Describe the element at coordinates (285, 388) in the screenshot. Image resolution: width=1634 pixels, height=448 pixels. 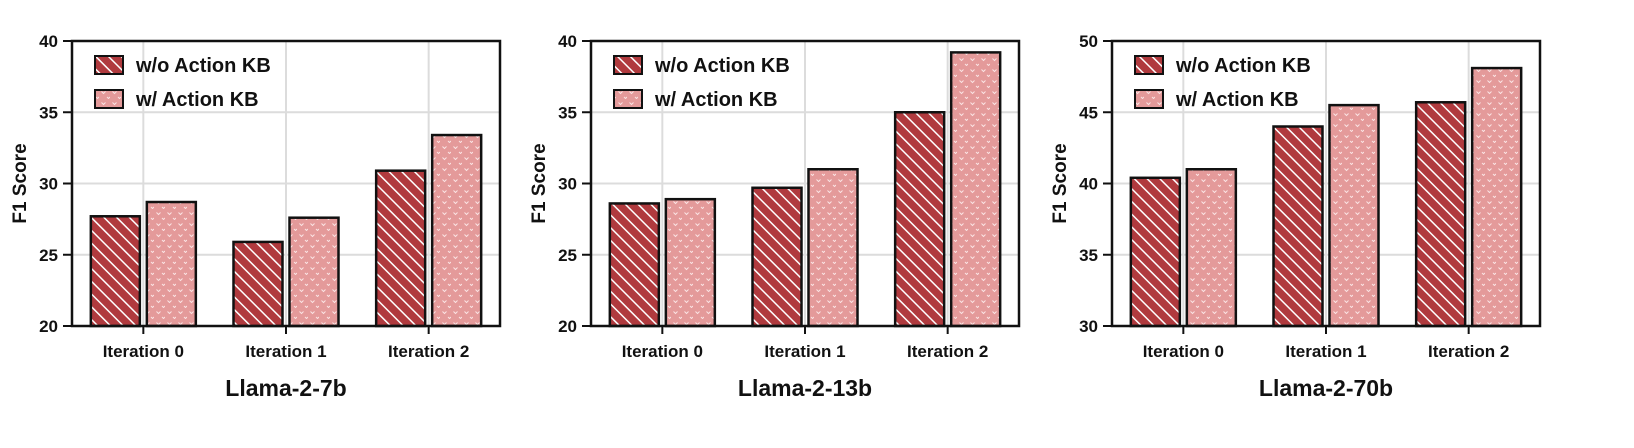
I see `chart-title: Llama-2-7b` at that location.